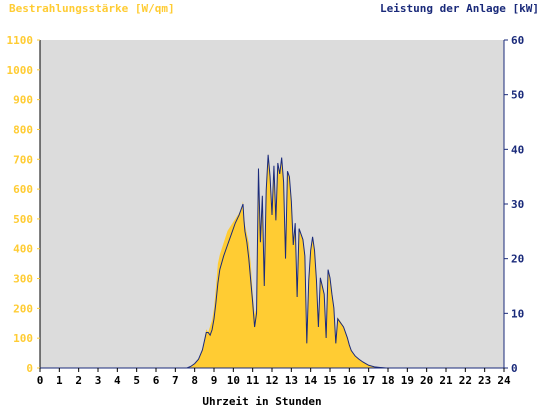 This screenshot has height=408, width=544. Describe the element at coordinates (517, 149) in the screenshot. I see `right-tick-label: 40` at that location.